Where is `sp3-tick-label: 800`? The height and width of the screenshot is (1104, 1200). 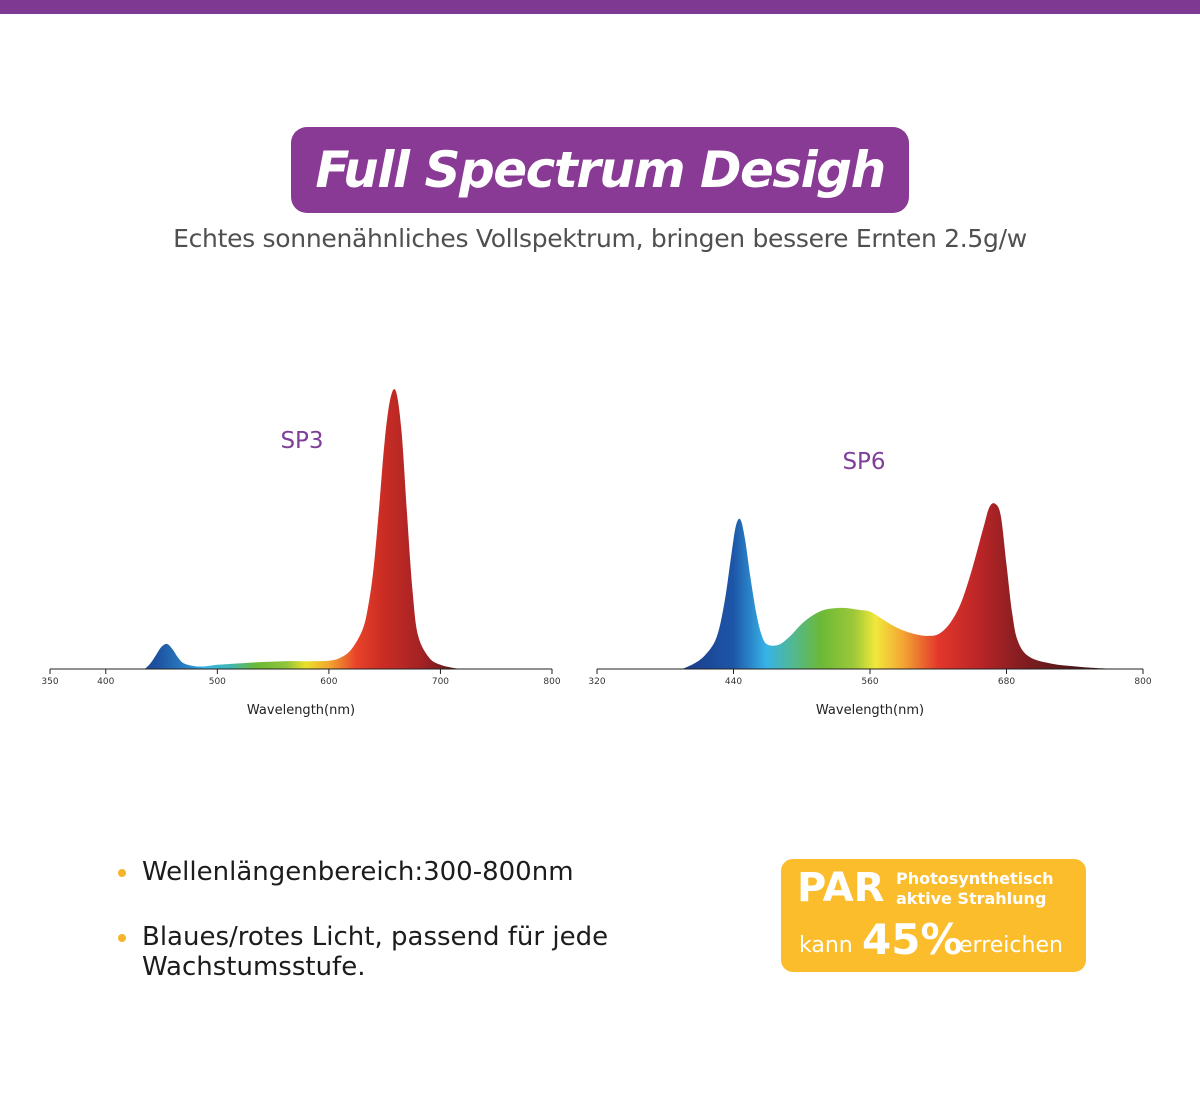 sp3-tick-label: 800 is located at coordinates (551, 682).